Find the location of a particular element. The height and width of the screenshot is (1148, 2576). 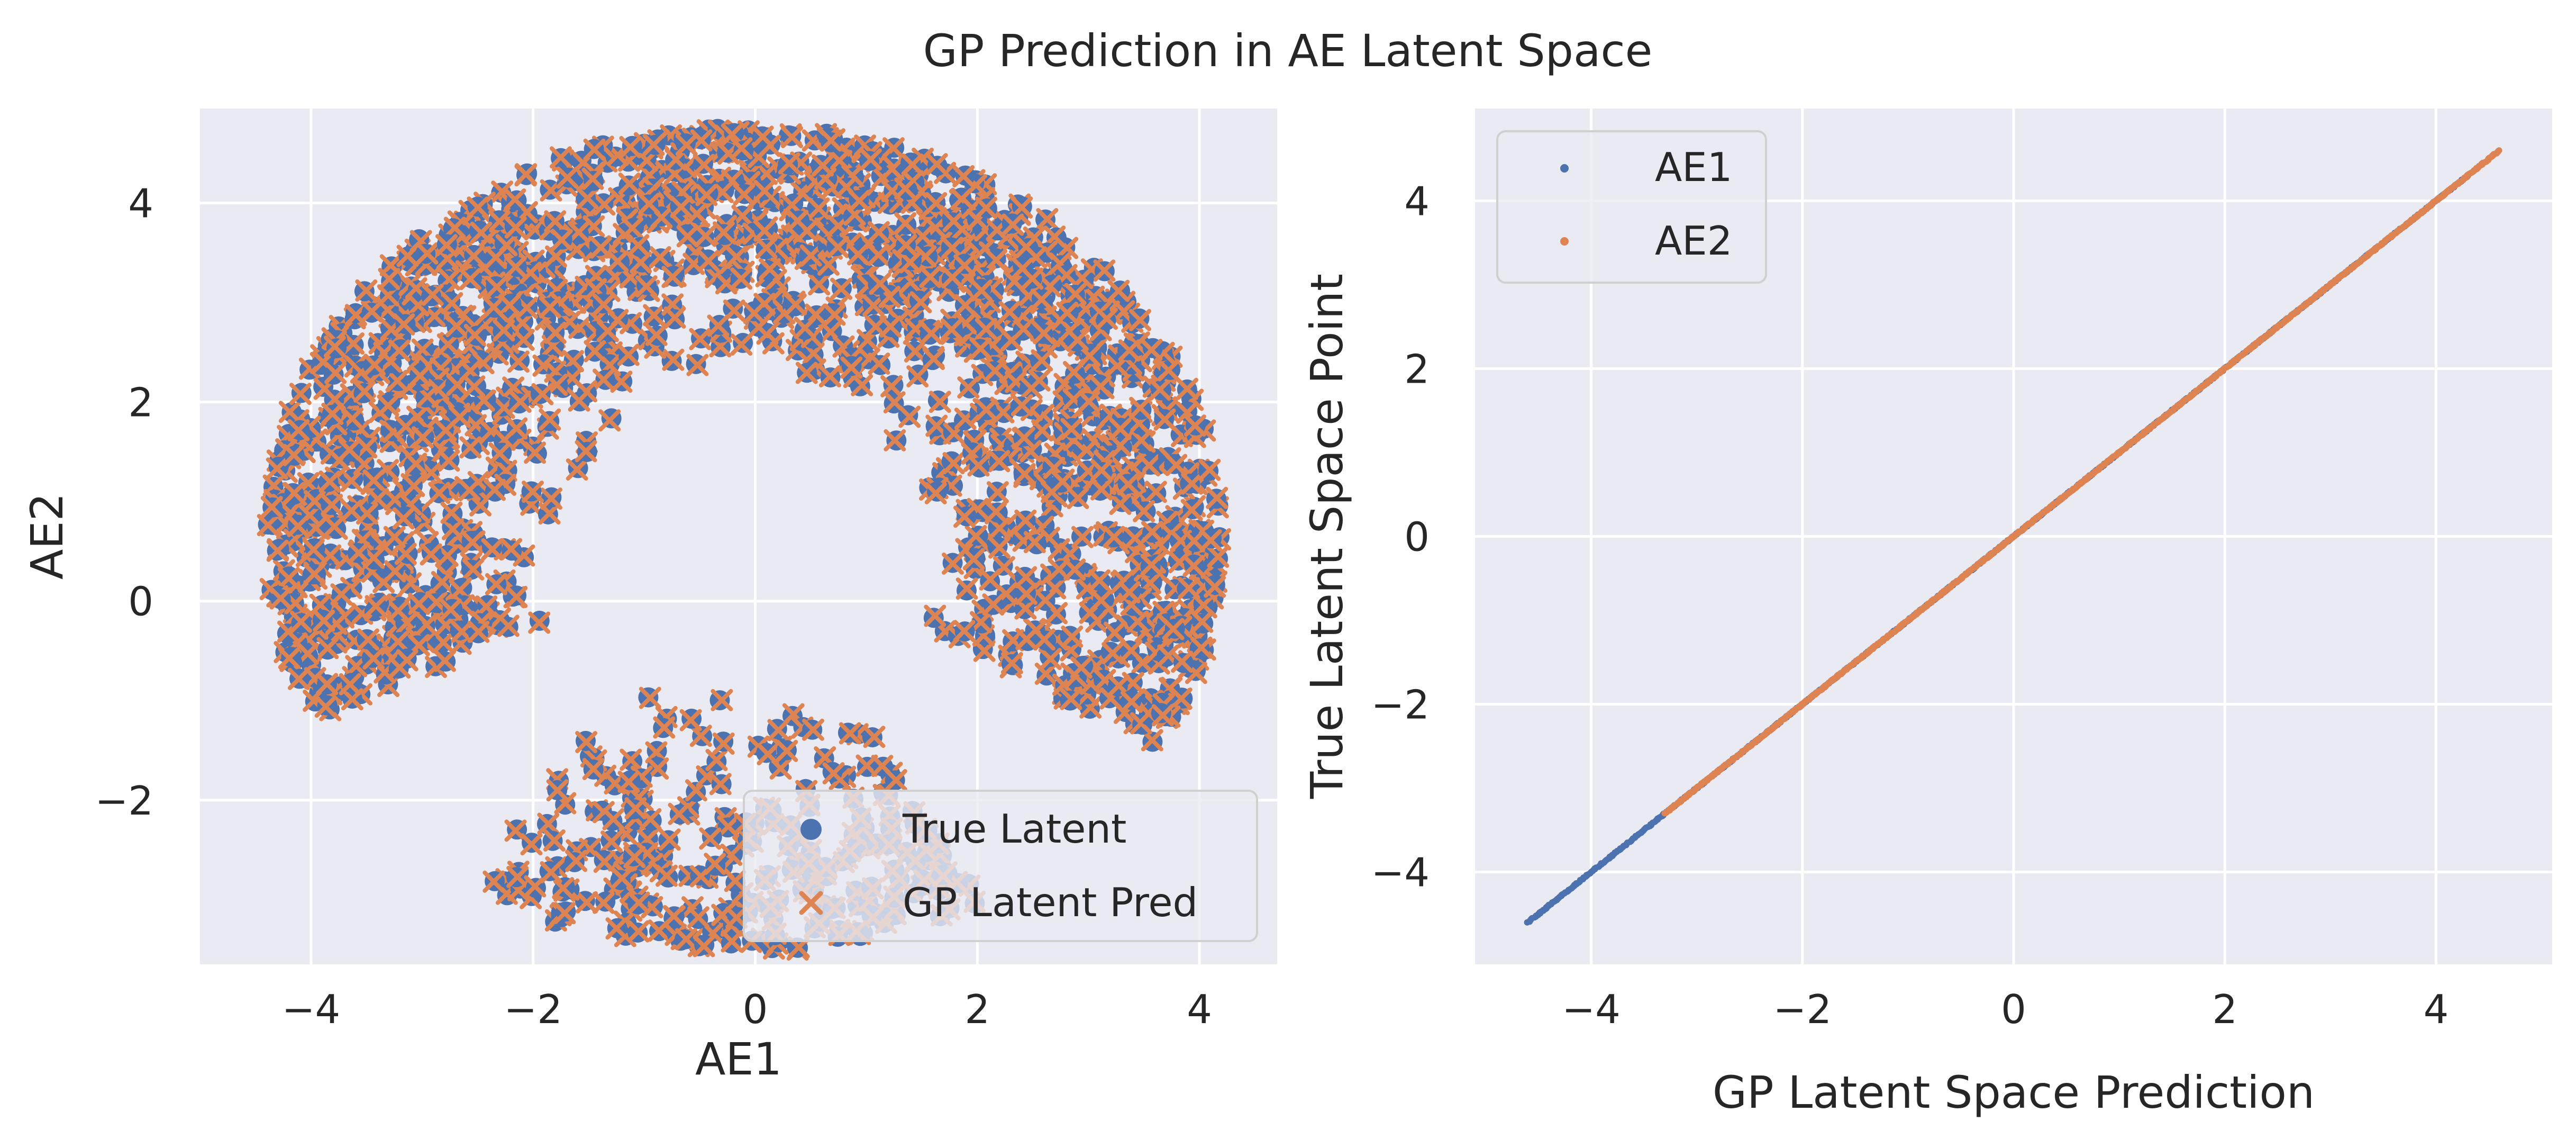

legend-marker-true-latent is located at coordinates (811, 829).